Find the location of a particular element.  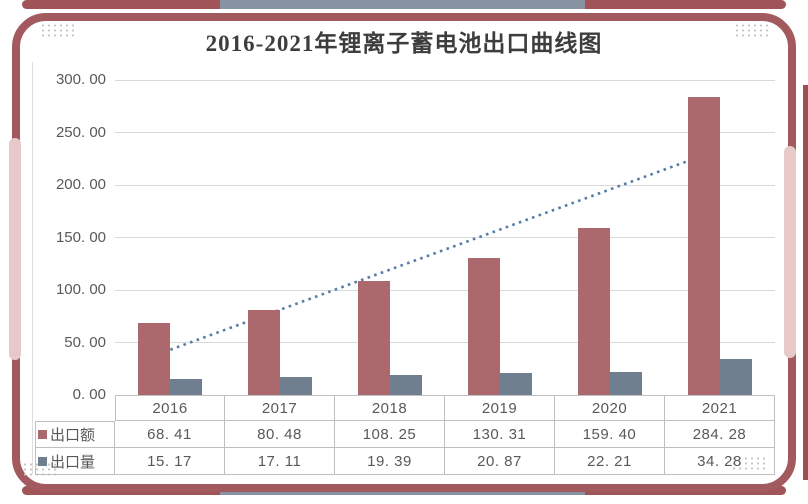

table-header-year: 2021 is located at coordinates (720, 408).